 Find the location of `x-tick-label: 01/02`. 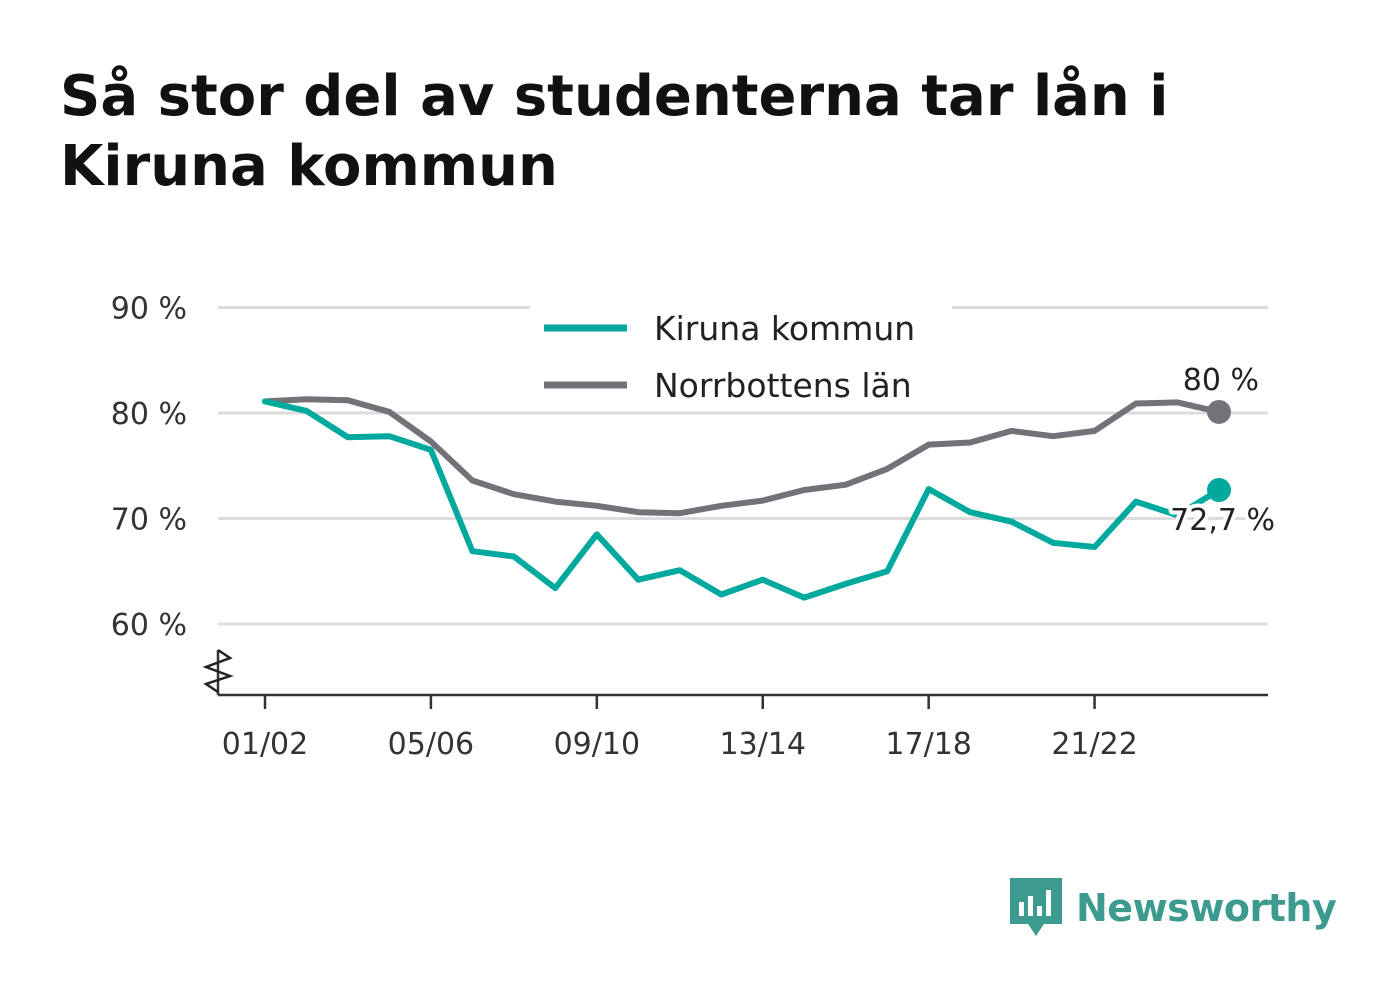

x-tick-label: 01/02 is located at coordinates (265, 744).